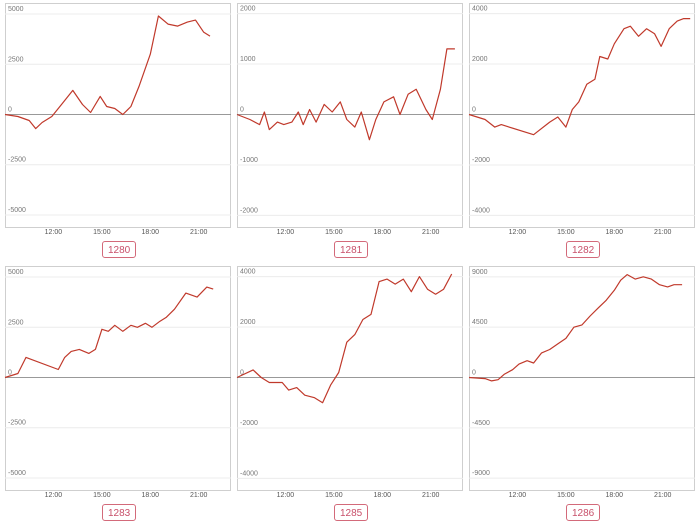 This screenshot has height=527, width=700. Describe the element at coordinates (249, 160) in the screenshot. I see `y-tick-label: -1000` at that location.